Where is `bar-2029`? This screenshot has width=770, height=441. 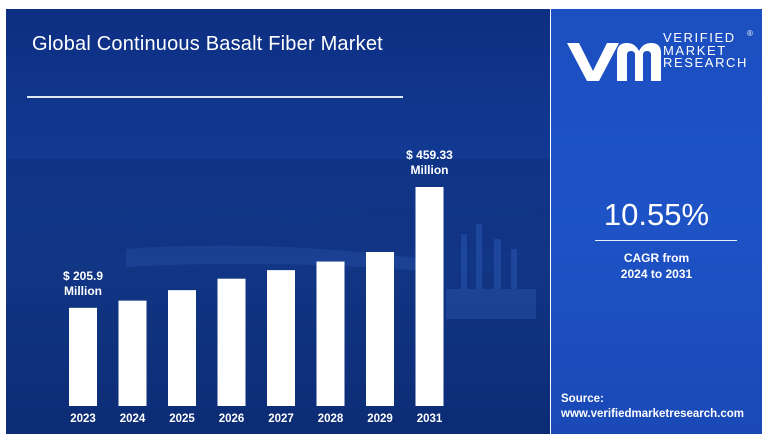 bar-2029 is located at coordinates (380, 328).